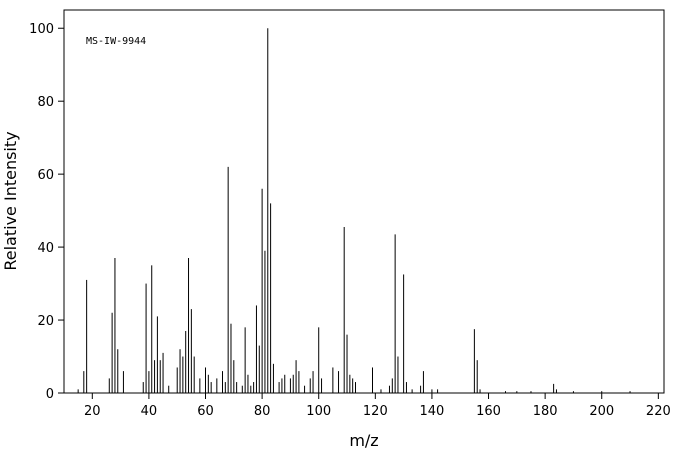  Describe the element at coordinates (545, 411) in the screenshot. I see `x-tick-label: 180` at that location.